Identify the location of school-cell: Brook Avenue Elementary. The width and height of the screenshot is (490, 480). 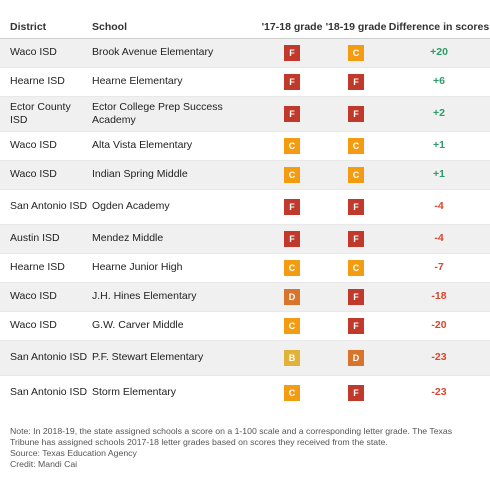
(175, 52).